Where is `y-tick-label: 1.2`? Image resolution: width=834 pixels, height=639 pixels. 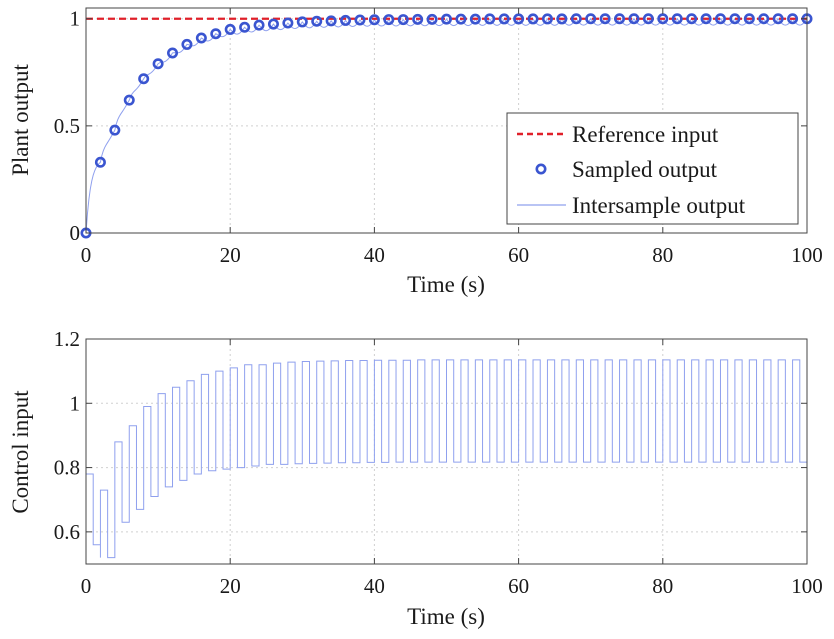 y-tick-label: 1.2 is located at coordinates (67, 339).